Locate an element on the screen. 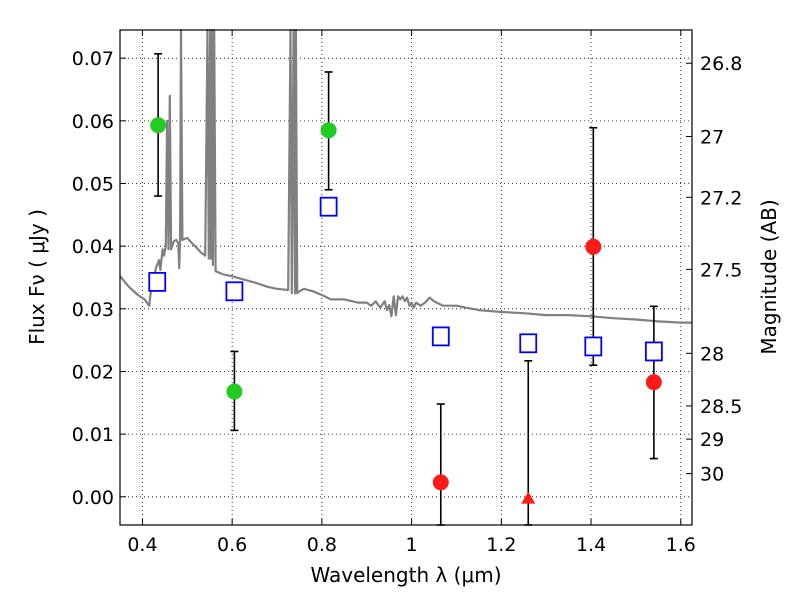  right-tick-label: 30 is located at coordinates (712, 475).